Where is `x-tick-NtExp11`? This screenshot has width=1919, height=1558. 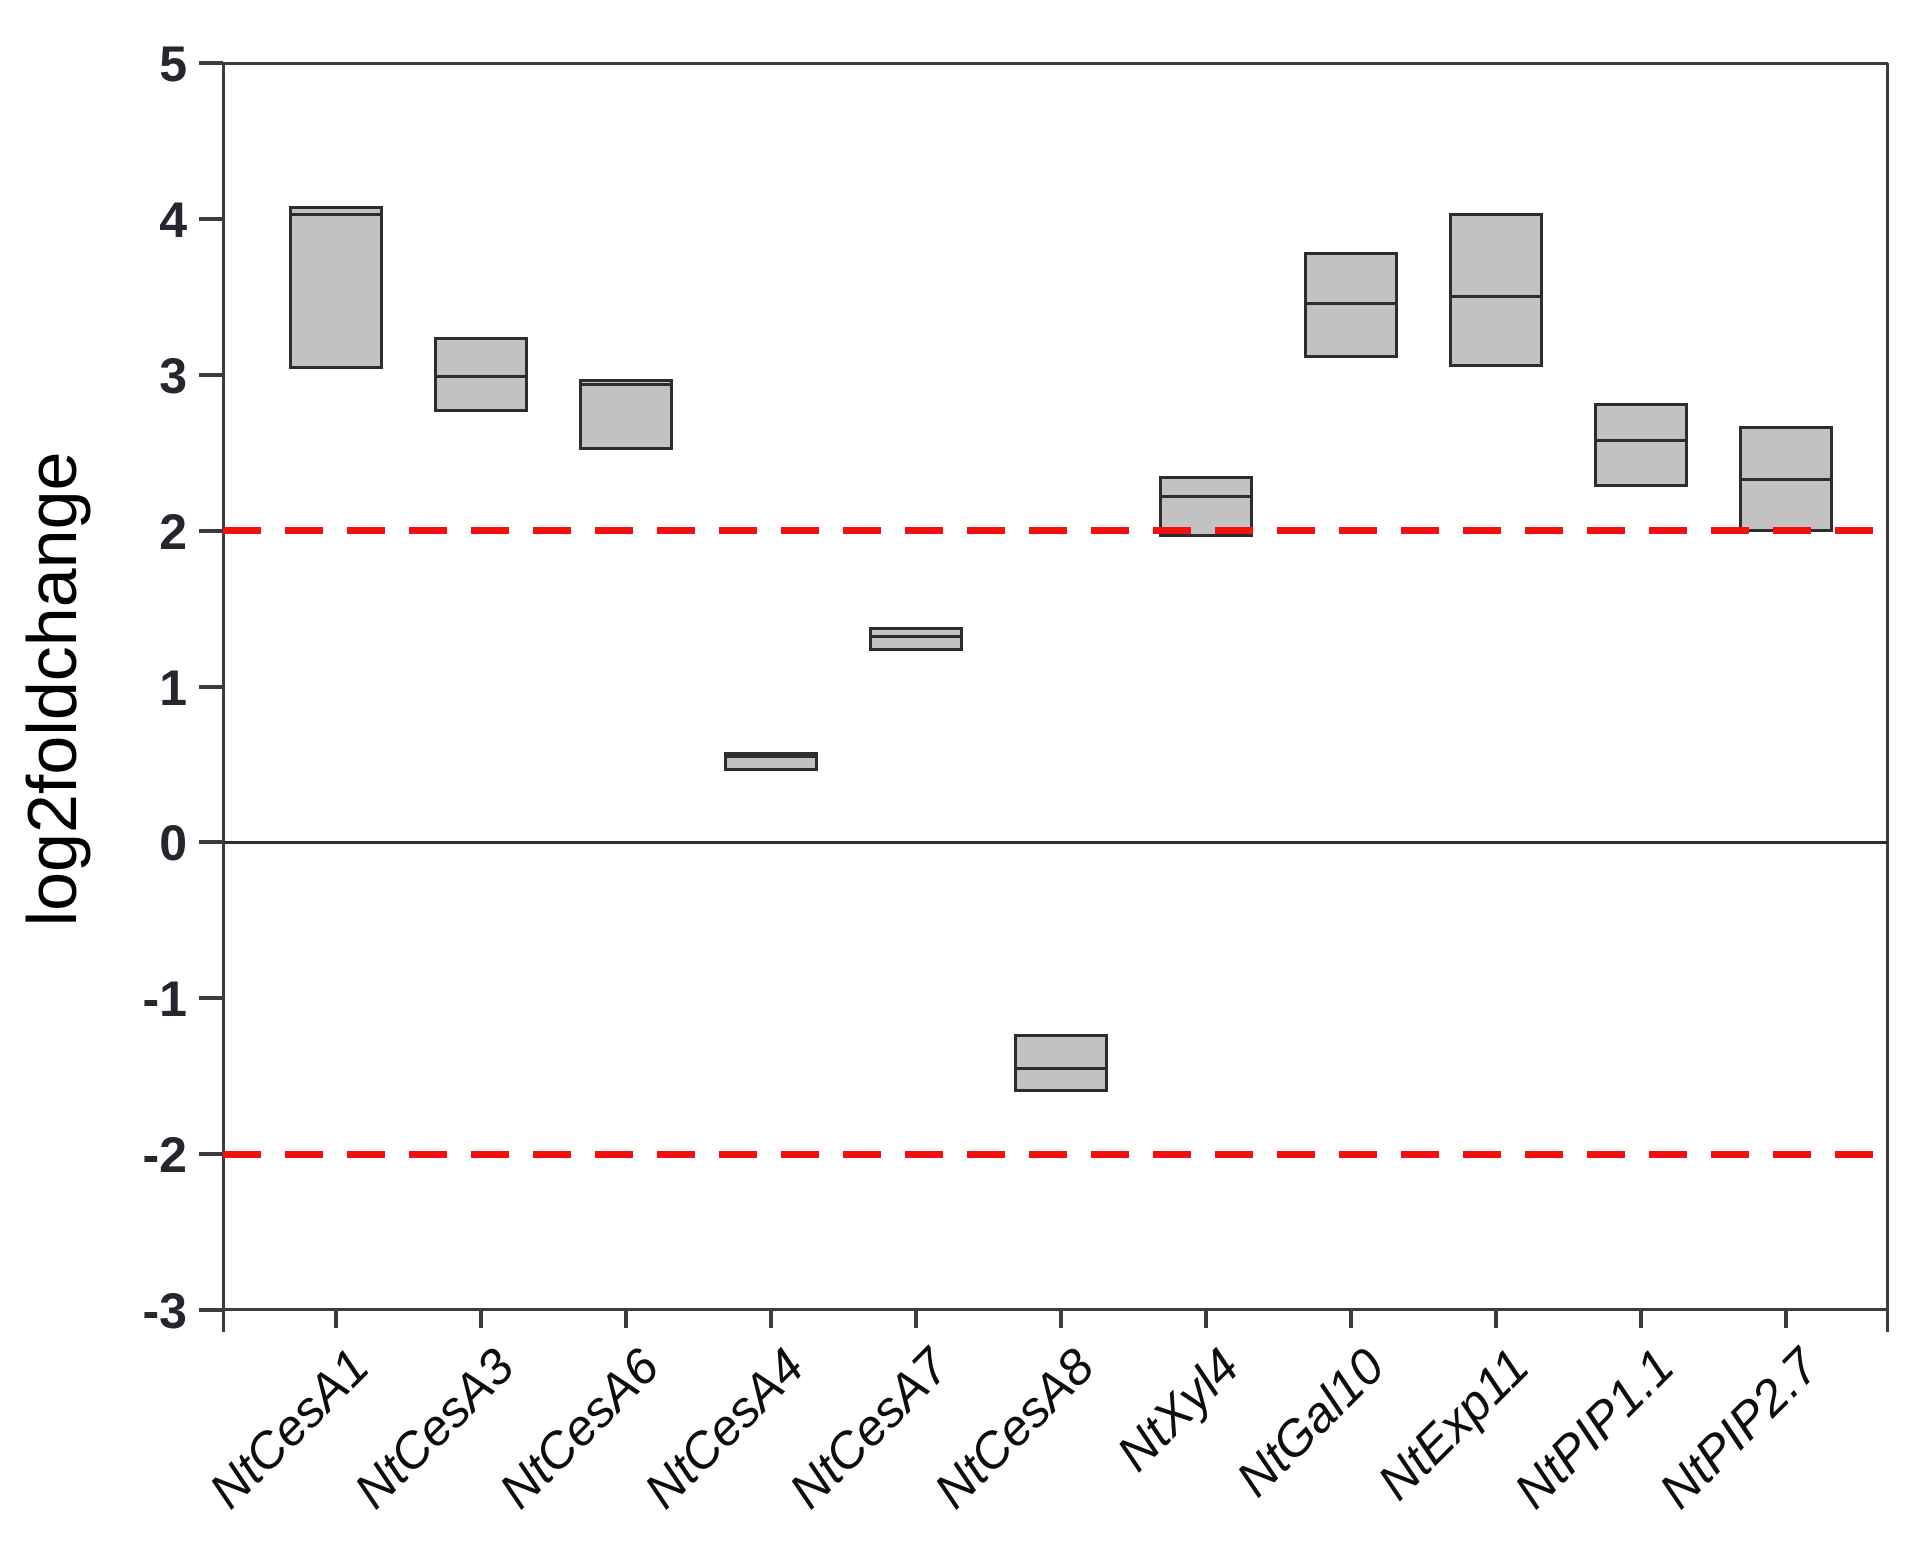
x-tick-NtExp11 is located at coordinates (1496, 1319).